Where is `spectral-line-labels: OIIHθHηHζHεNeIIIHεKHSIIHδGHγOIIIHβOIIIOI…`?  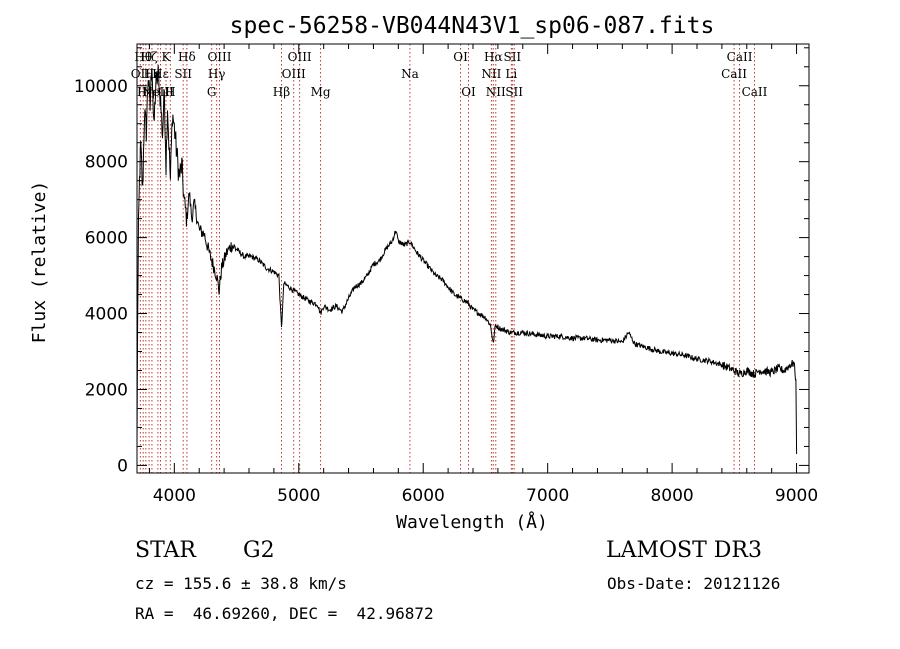 spectral-line-labels: OIIHθHηHζHεNeIIIHεKHSIIHδGHγOIIIHβOIIIOI… is located at coordinates (449, 74).